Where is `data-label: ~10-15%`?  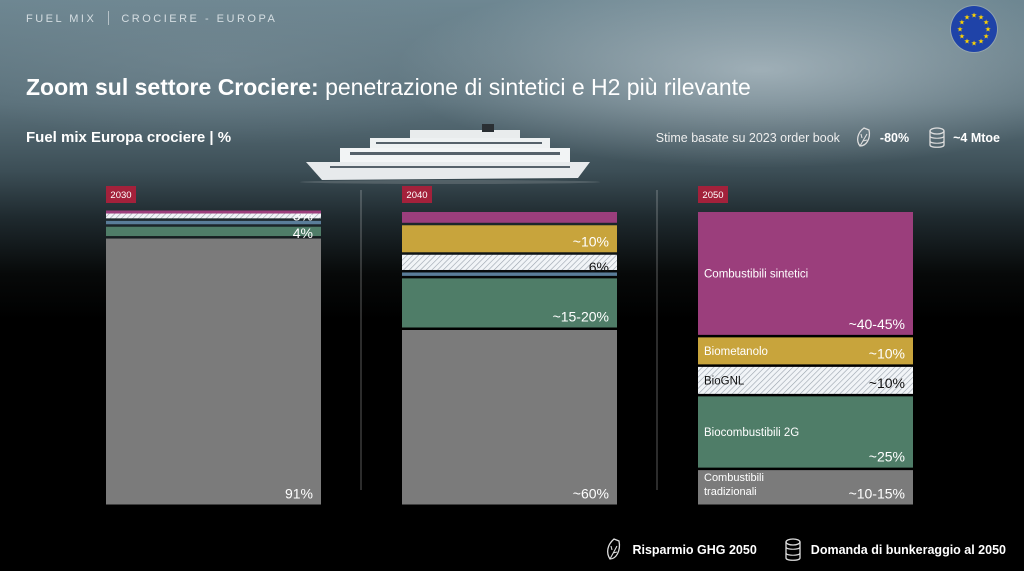
data-label: ~10-15% is located at coordinates (877, 494).